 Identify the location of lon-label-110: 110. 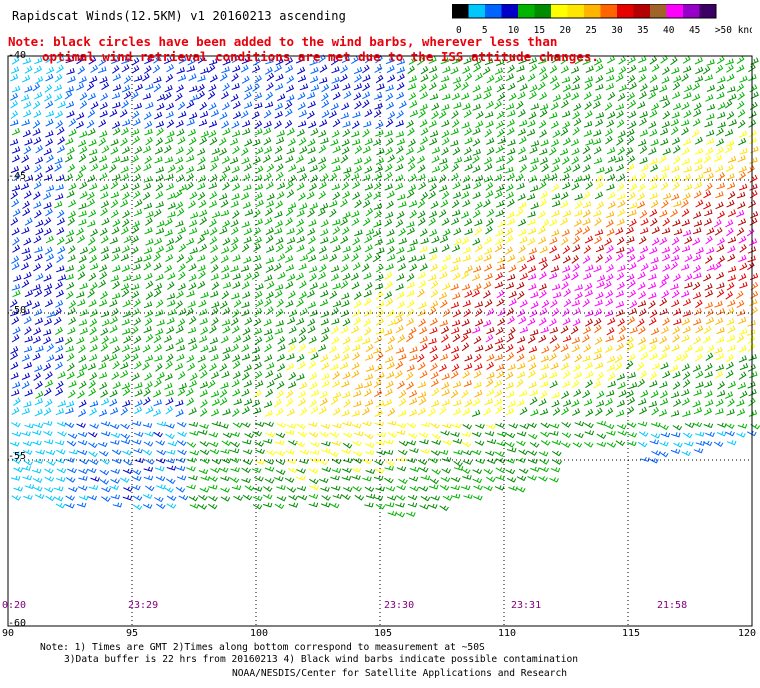
(507, 633).